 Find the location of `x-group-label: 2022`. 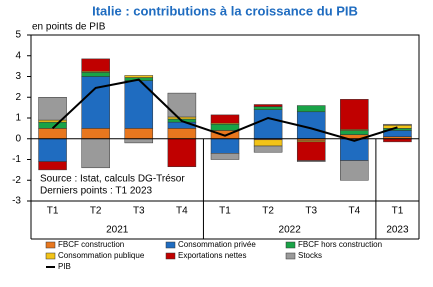

x-group-label: 2022 is located at coordinates (290, 230).